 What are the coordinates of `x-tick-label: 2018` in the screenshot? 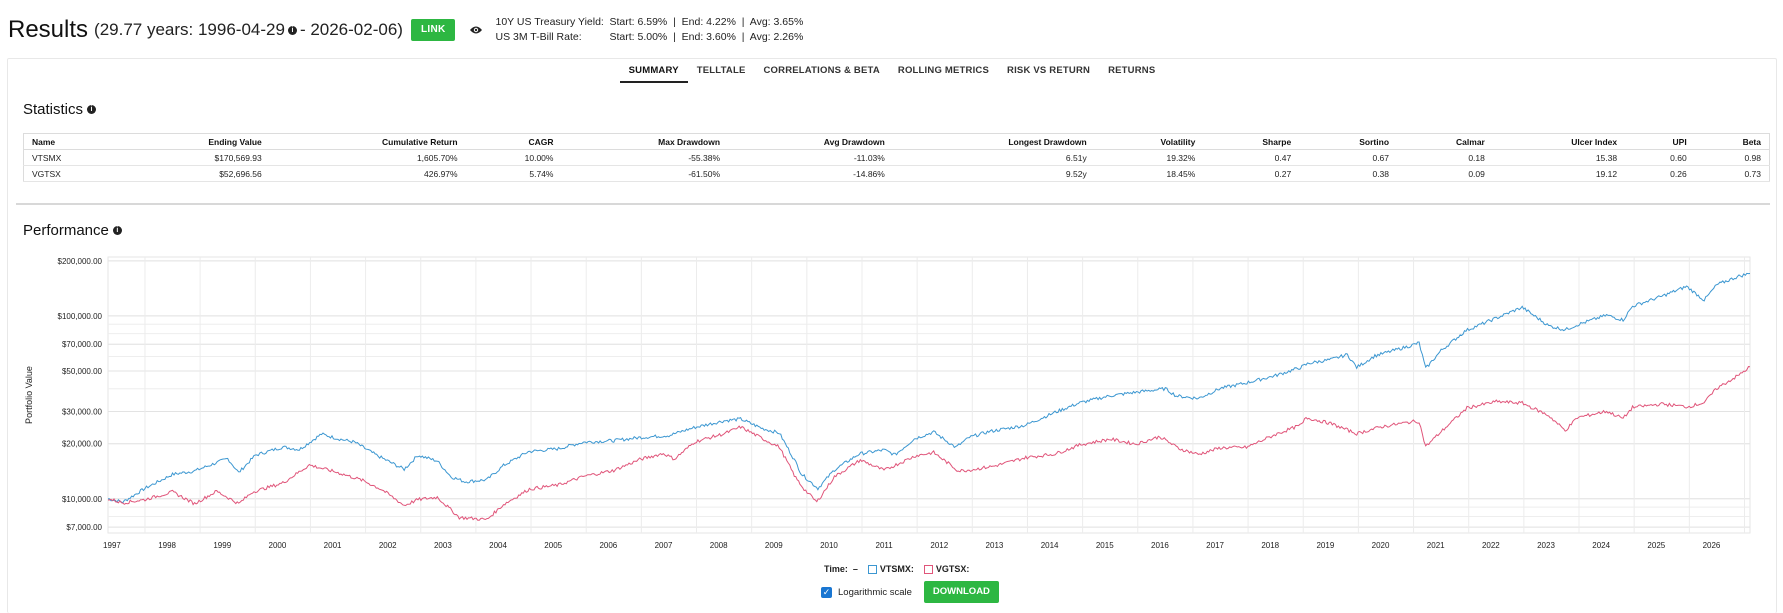 It's located at (1270, 545).